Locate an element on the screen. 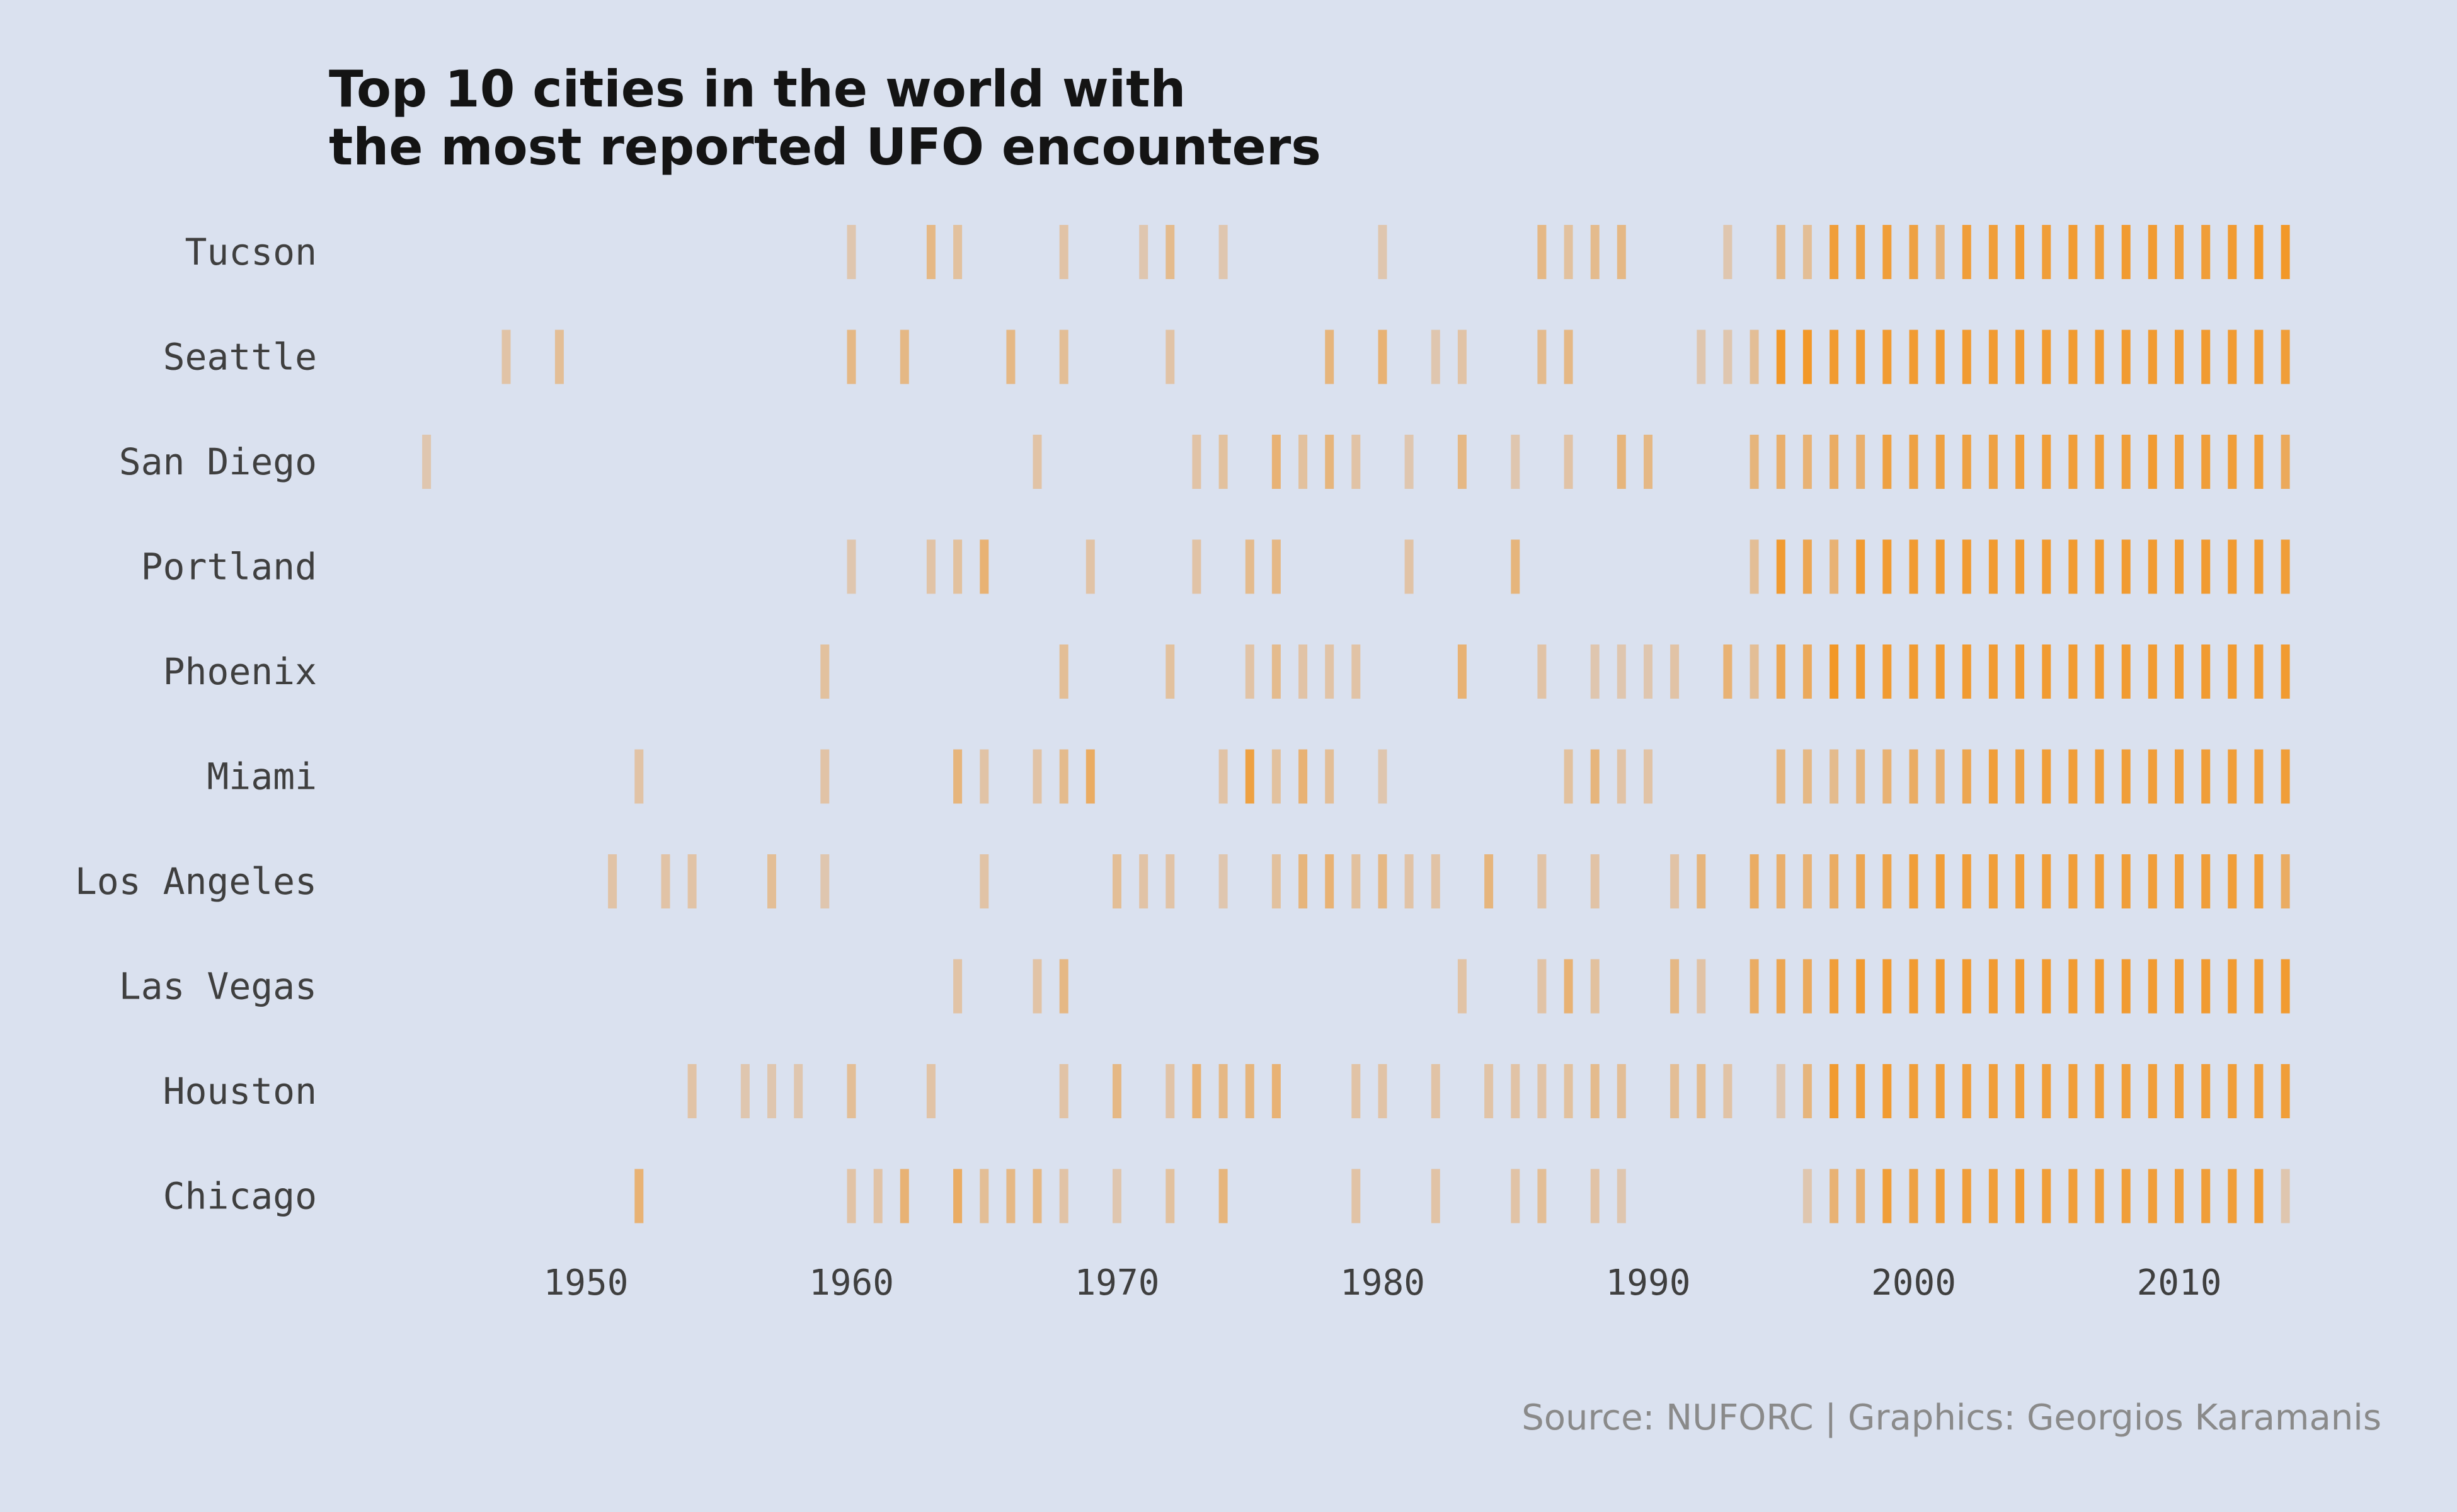  x-axis: 1950 1960 1970 1980 1990 2000 2010 is located at coordinates (1383, 1283).